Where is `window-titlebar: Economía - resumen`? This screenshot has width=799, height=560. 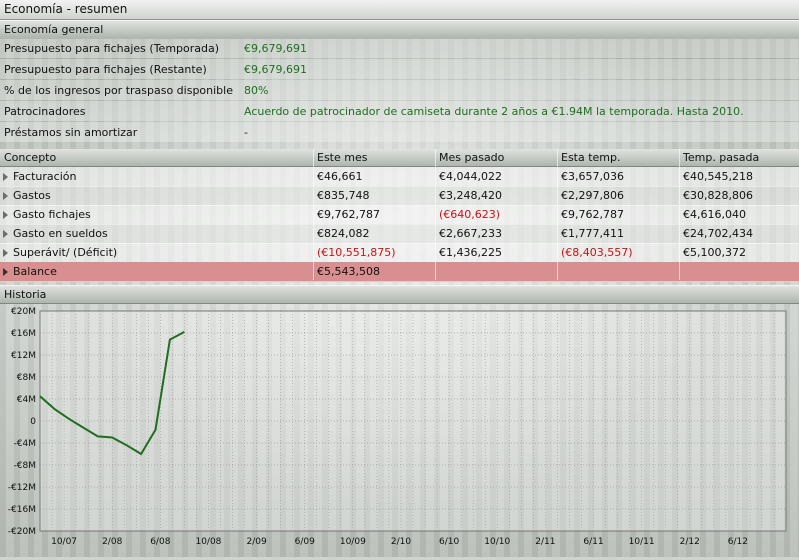
window-titlebar: Economía - resumen is located at coordinates (399, 10).